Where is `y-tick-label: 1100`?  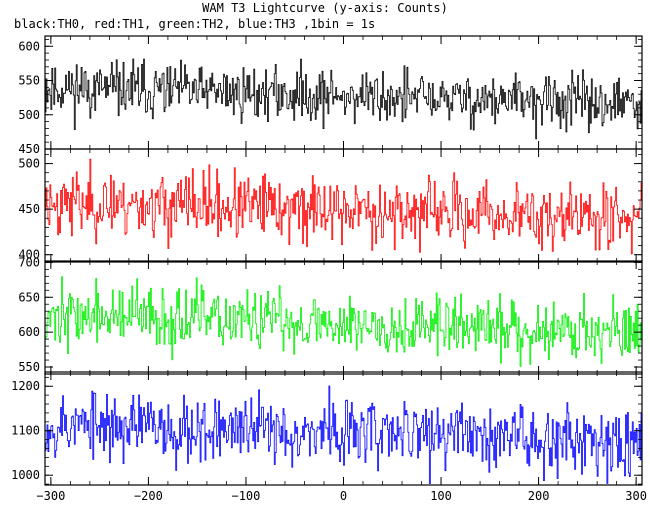 y-tick-label: 1100 is located at coordinates (25, 431).